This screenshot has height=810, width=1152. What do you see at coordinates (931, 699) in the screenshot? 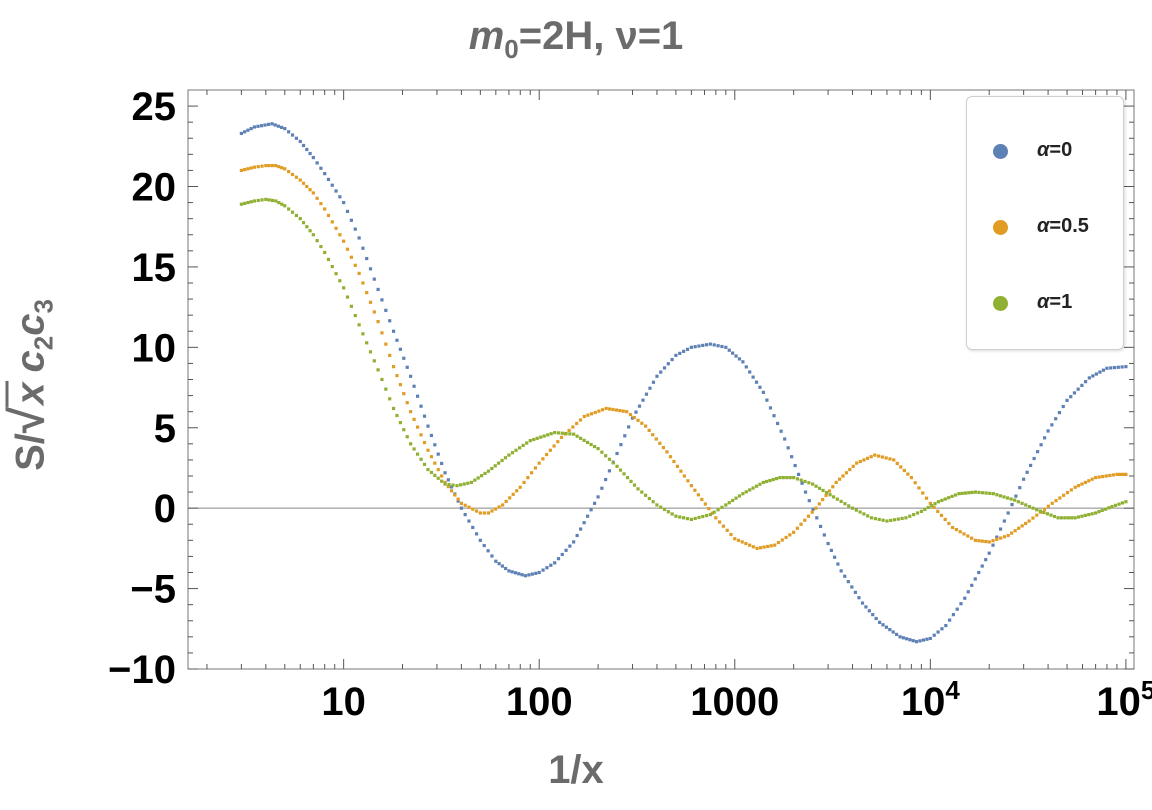
I see `x-tick-label: 104` at bounding box center [931, 699].